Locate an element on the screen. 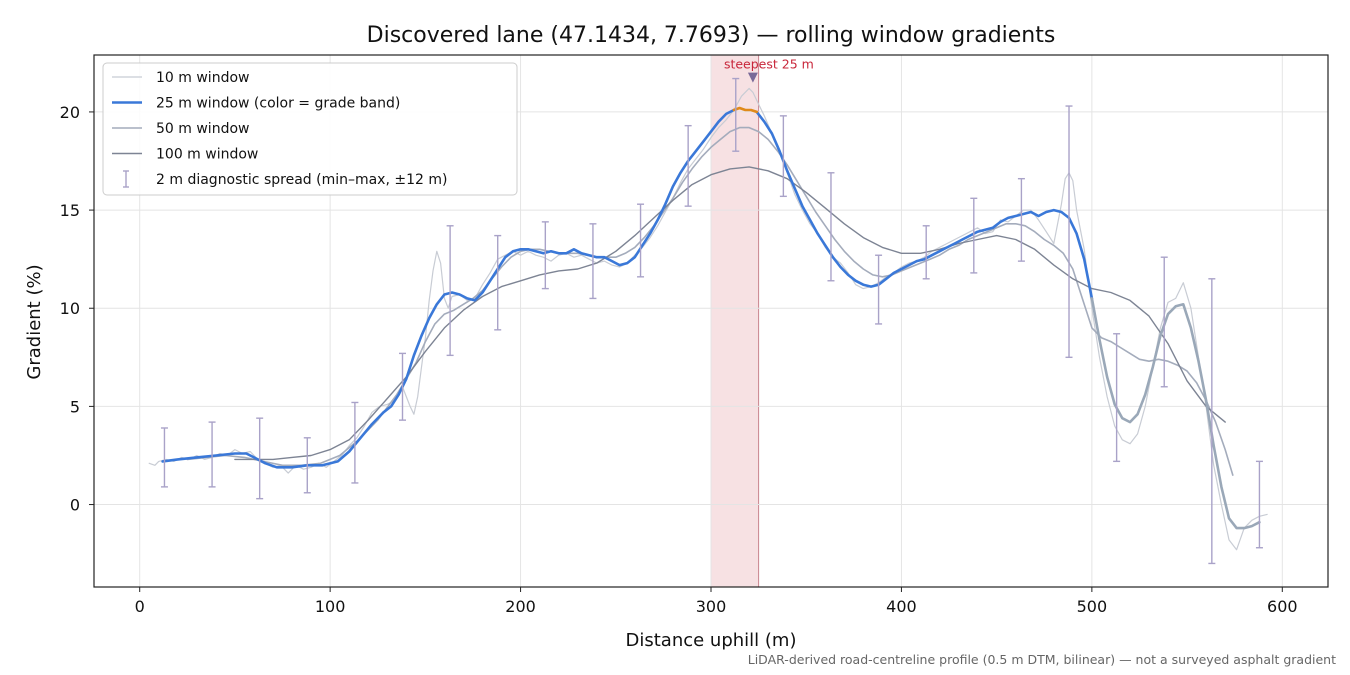  y-tick-label: 15 is located at coordinates (70, 210).